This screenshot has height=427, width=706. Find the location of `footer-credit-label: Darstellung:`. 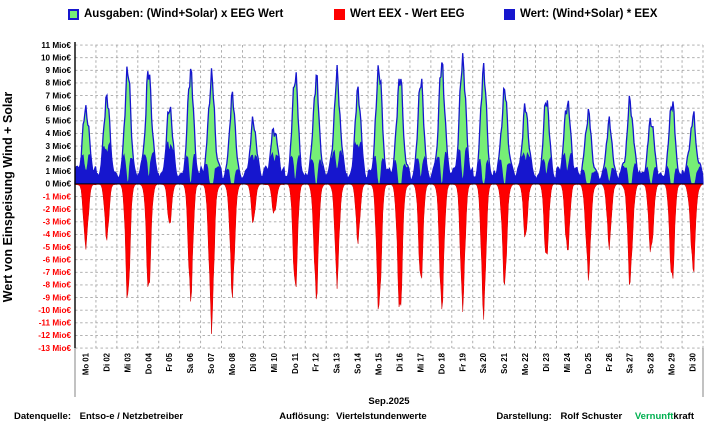

footer-credit-label: Darstellung: is located at coordinates (524, 416).